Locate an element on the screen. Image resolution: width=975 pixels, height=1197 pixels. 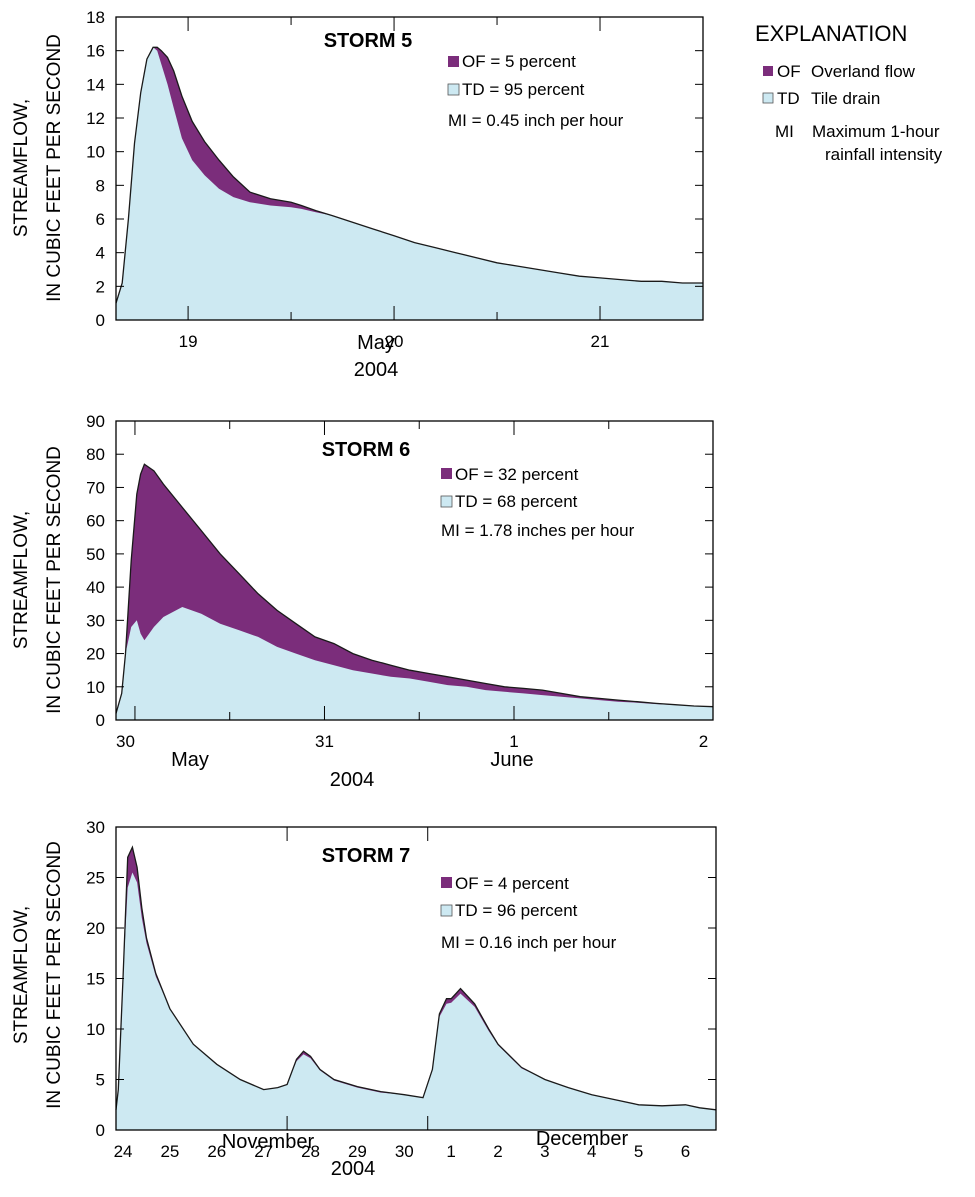
x-tick-label: 6 is located at coordinates (685, 1151).